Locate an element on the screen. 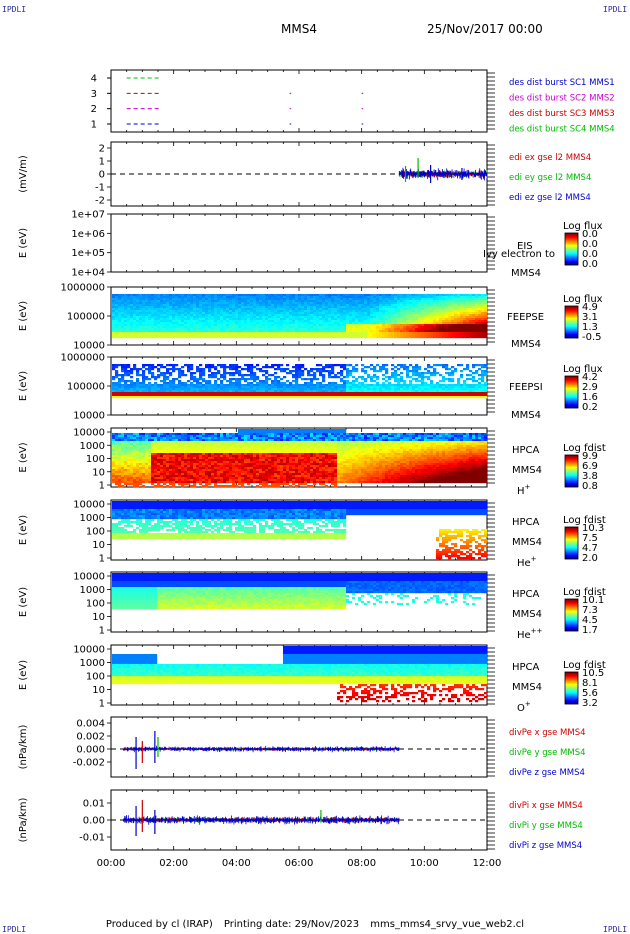 The image size is (630, 934). y-tick-label: 4 is located at coordinates (94, 79).